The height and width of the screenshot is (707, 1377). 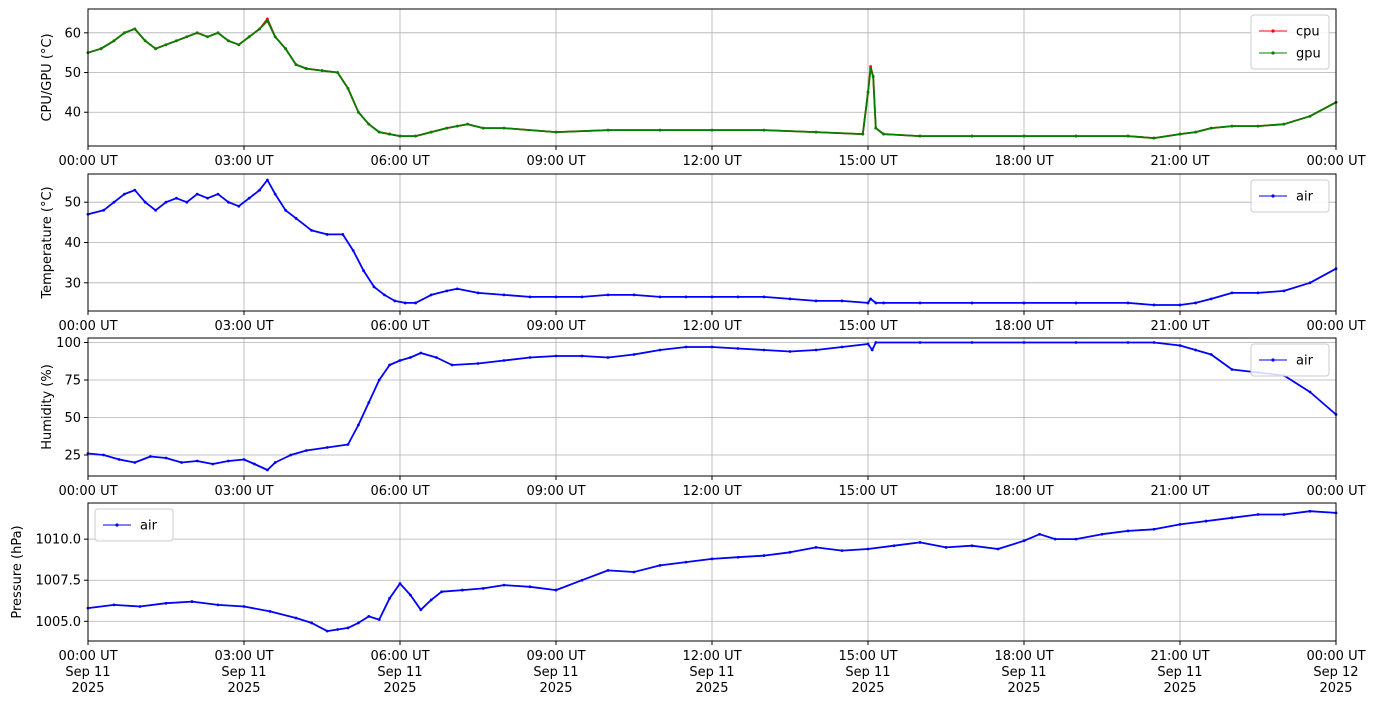 I want to click on legend-box, so click(x=134, y=525).